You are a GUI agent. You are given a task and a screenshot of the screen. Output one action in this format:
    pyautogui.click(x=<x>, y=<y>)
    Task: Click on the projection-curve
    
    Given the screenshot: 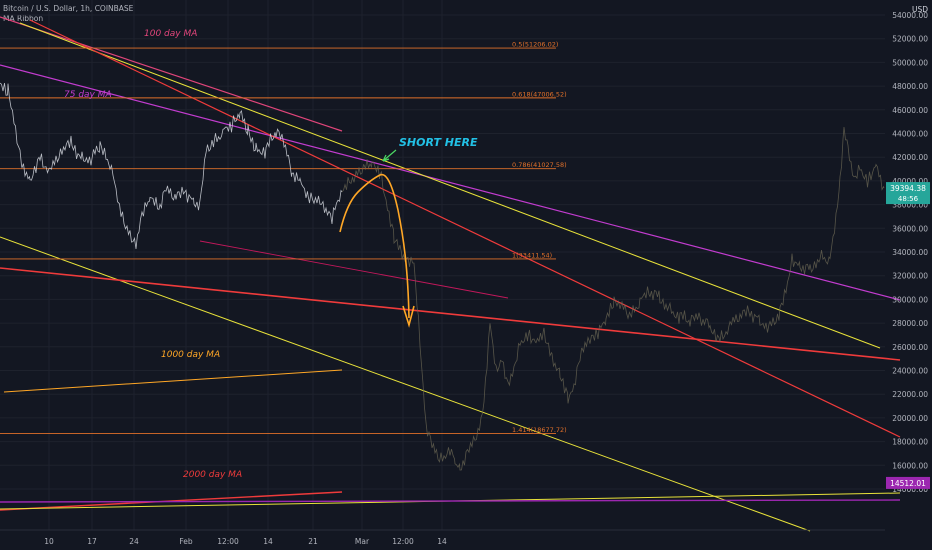 What is the action you would take?
    pyautogui.click(x=374, y=246)
    